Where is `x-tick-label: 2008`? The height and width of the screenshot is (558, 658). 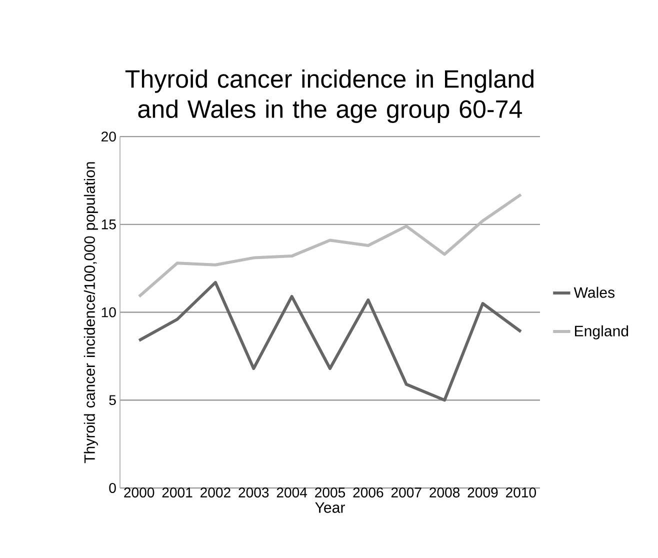 x-tick-label: 2008 is located at coordinates (445, 493).